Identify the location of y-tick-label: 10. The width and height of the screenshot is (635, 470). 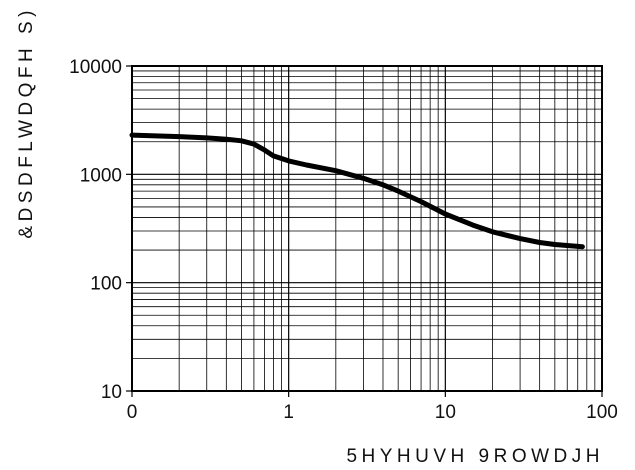
(111, 392).